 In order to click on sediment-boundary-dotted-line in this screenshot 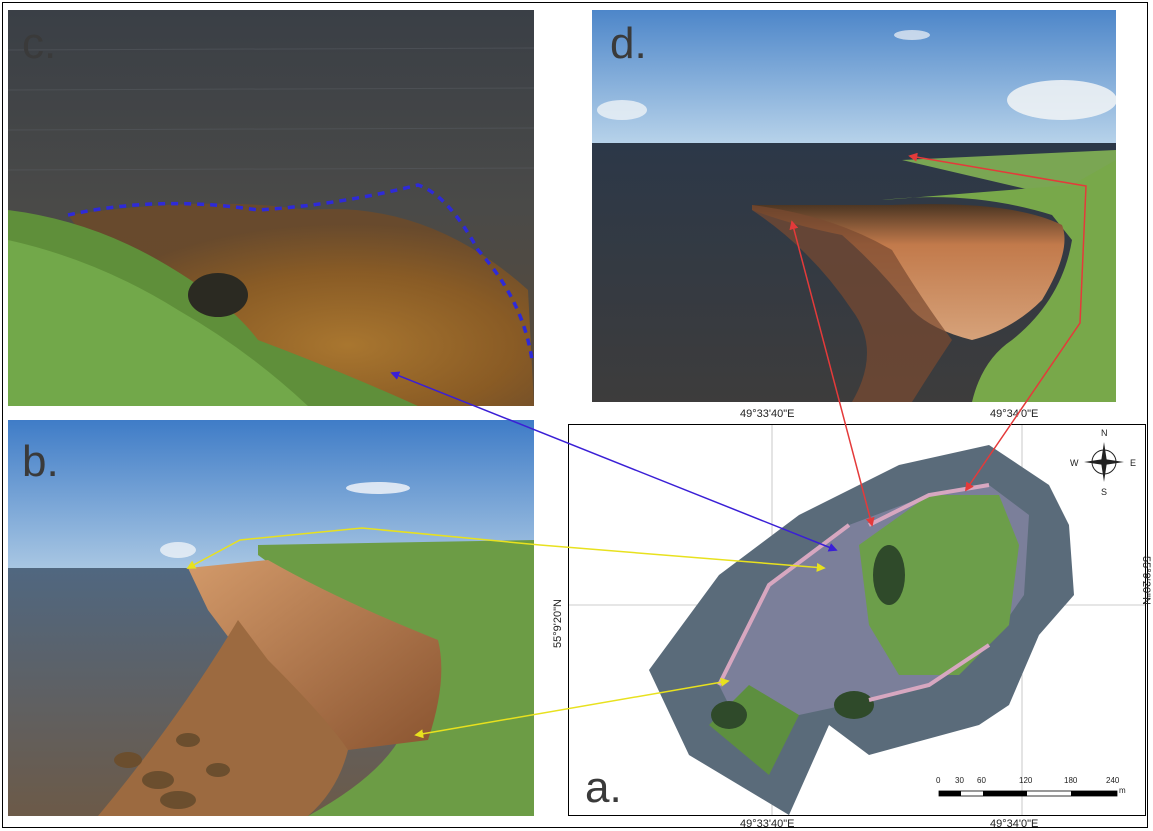, I will do `click(300, 272)`.